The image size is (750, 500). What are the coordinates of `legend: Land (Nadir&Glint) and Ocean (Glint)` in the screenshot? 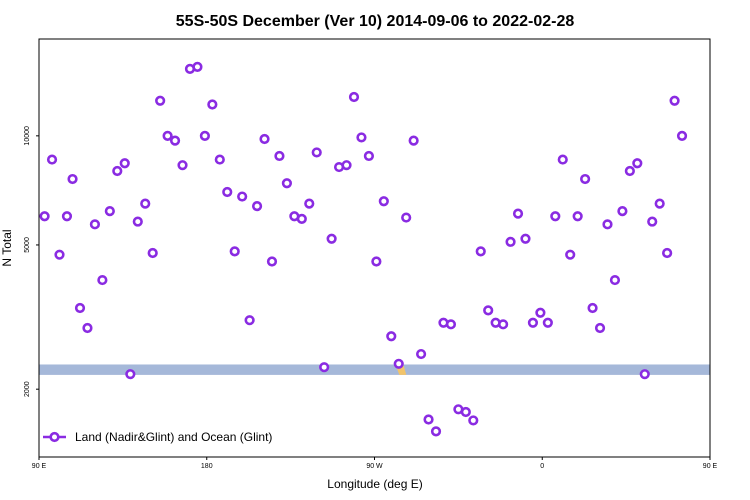 It's located at (157, 437).